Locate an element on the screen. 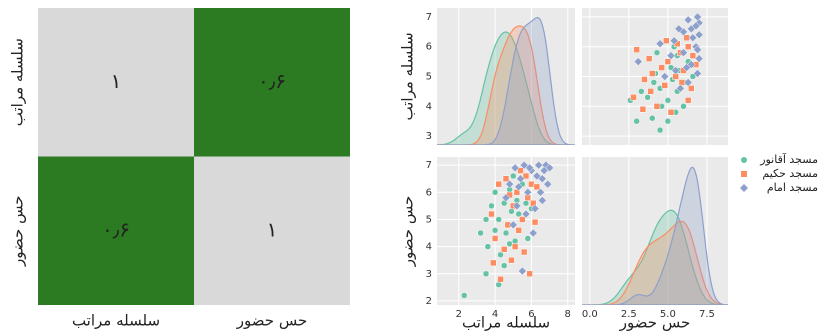 The image size is (820, 332). legend-label: مسجد حکیم is located at coordinates (790, 173).